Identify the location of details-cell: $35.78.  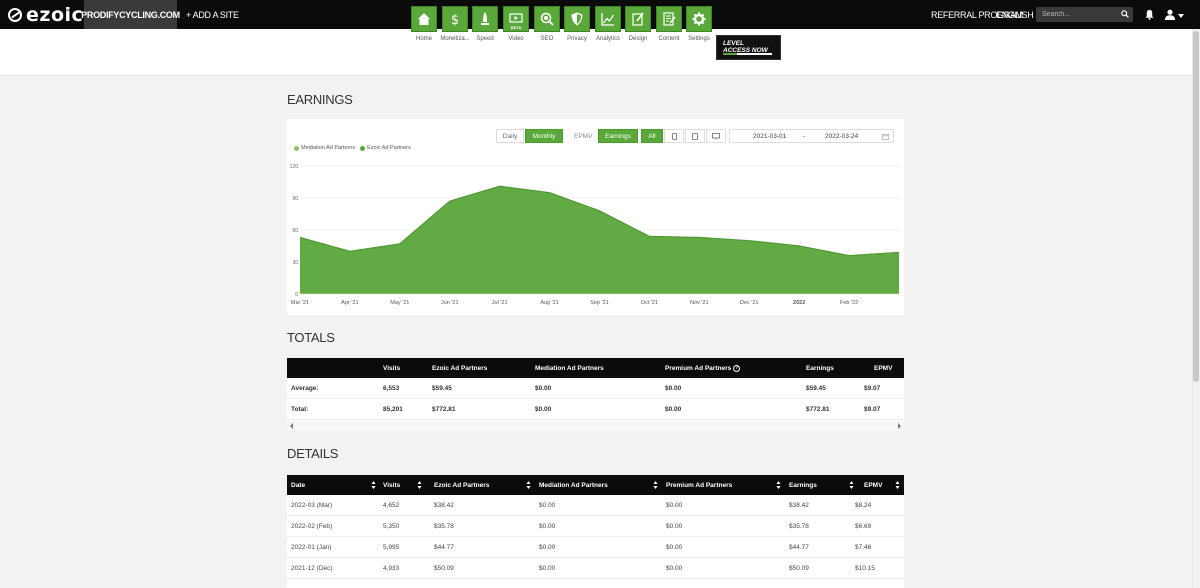
(799, 526).